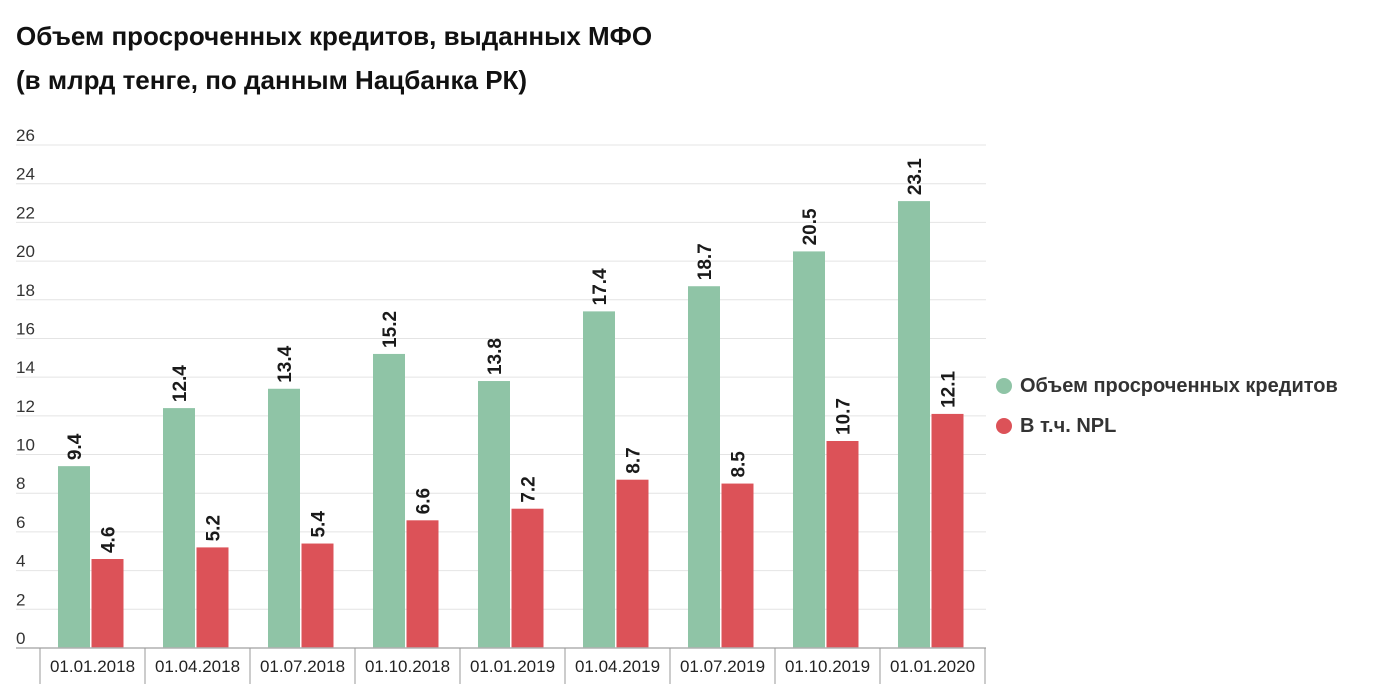  What do you see at coordinates (705, 261) in the screenshot?
I see `data-label-total: 18.7` at bounding box center [705, 261].